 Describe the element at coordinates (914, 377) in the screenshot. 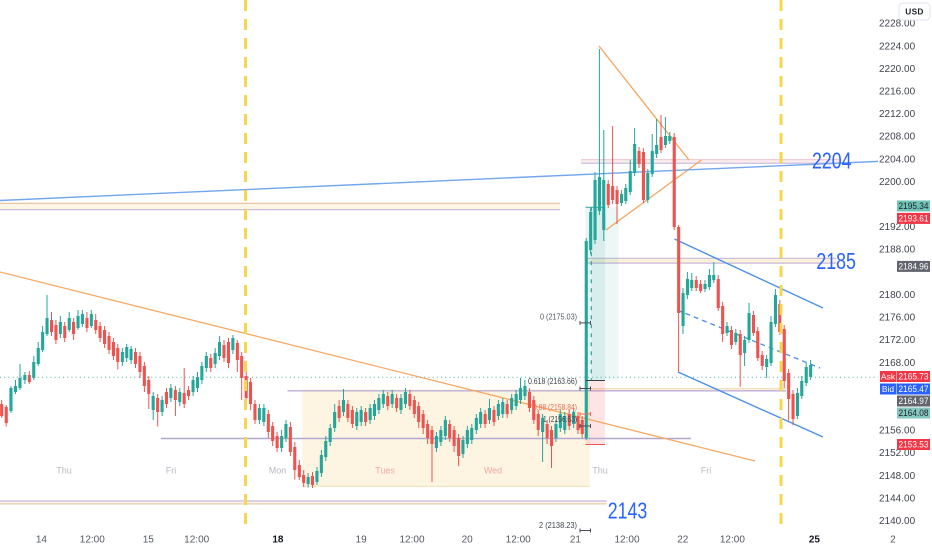

I see `svg-text: 2165.73` at that location.